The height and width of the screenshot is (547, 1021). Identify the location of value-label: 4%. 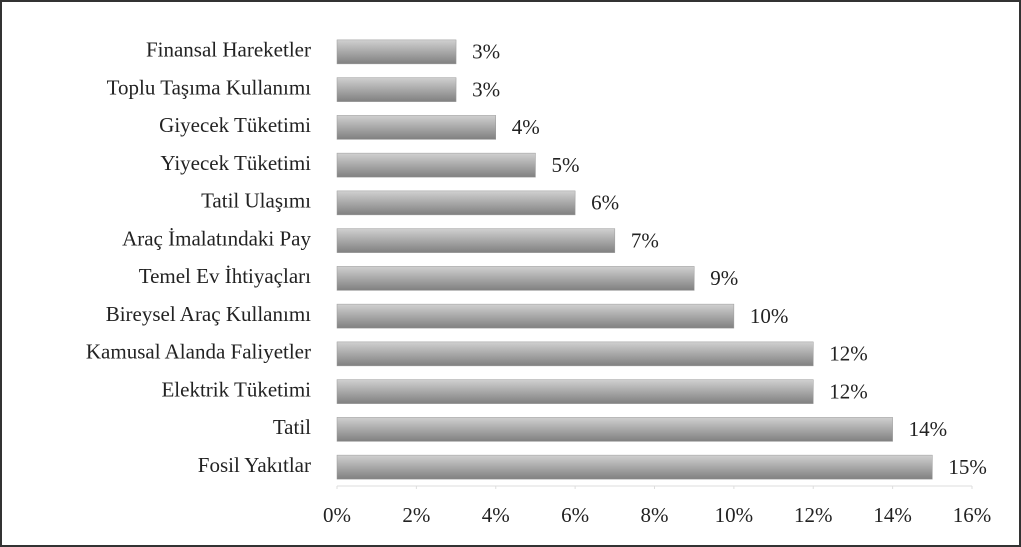
(526, 127).